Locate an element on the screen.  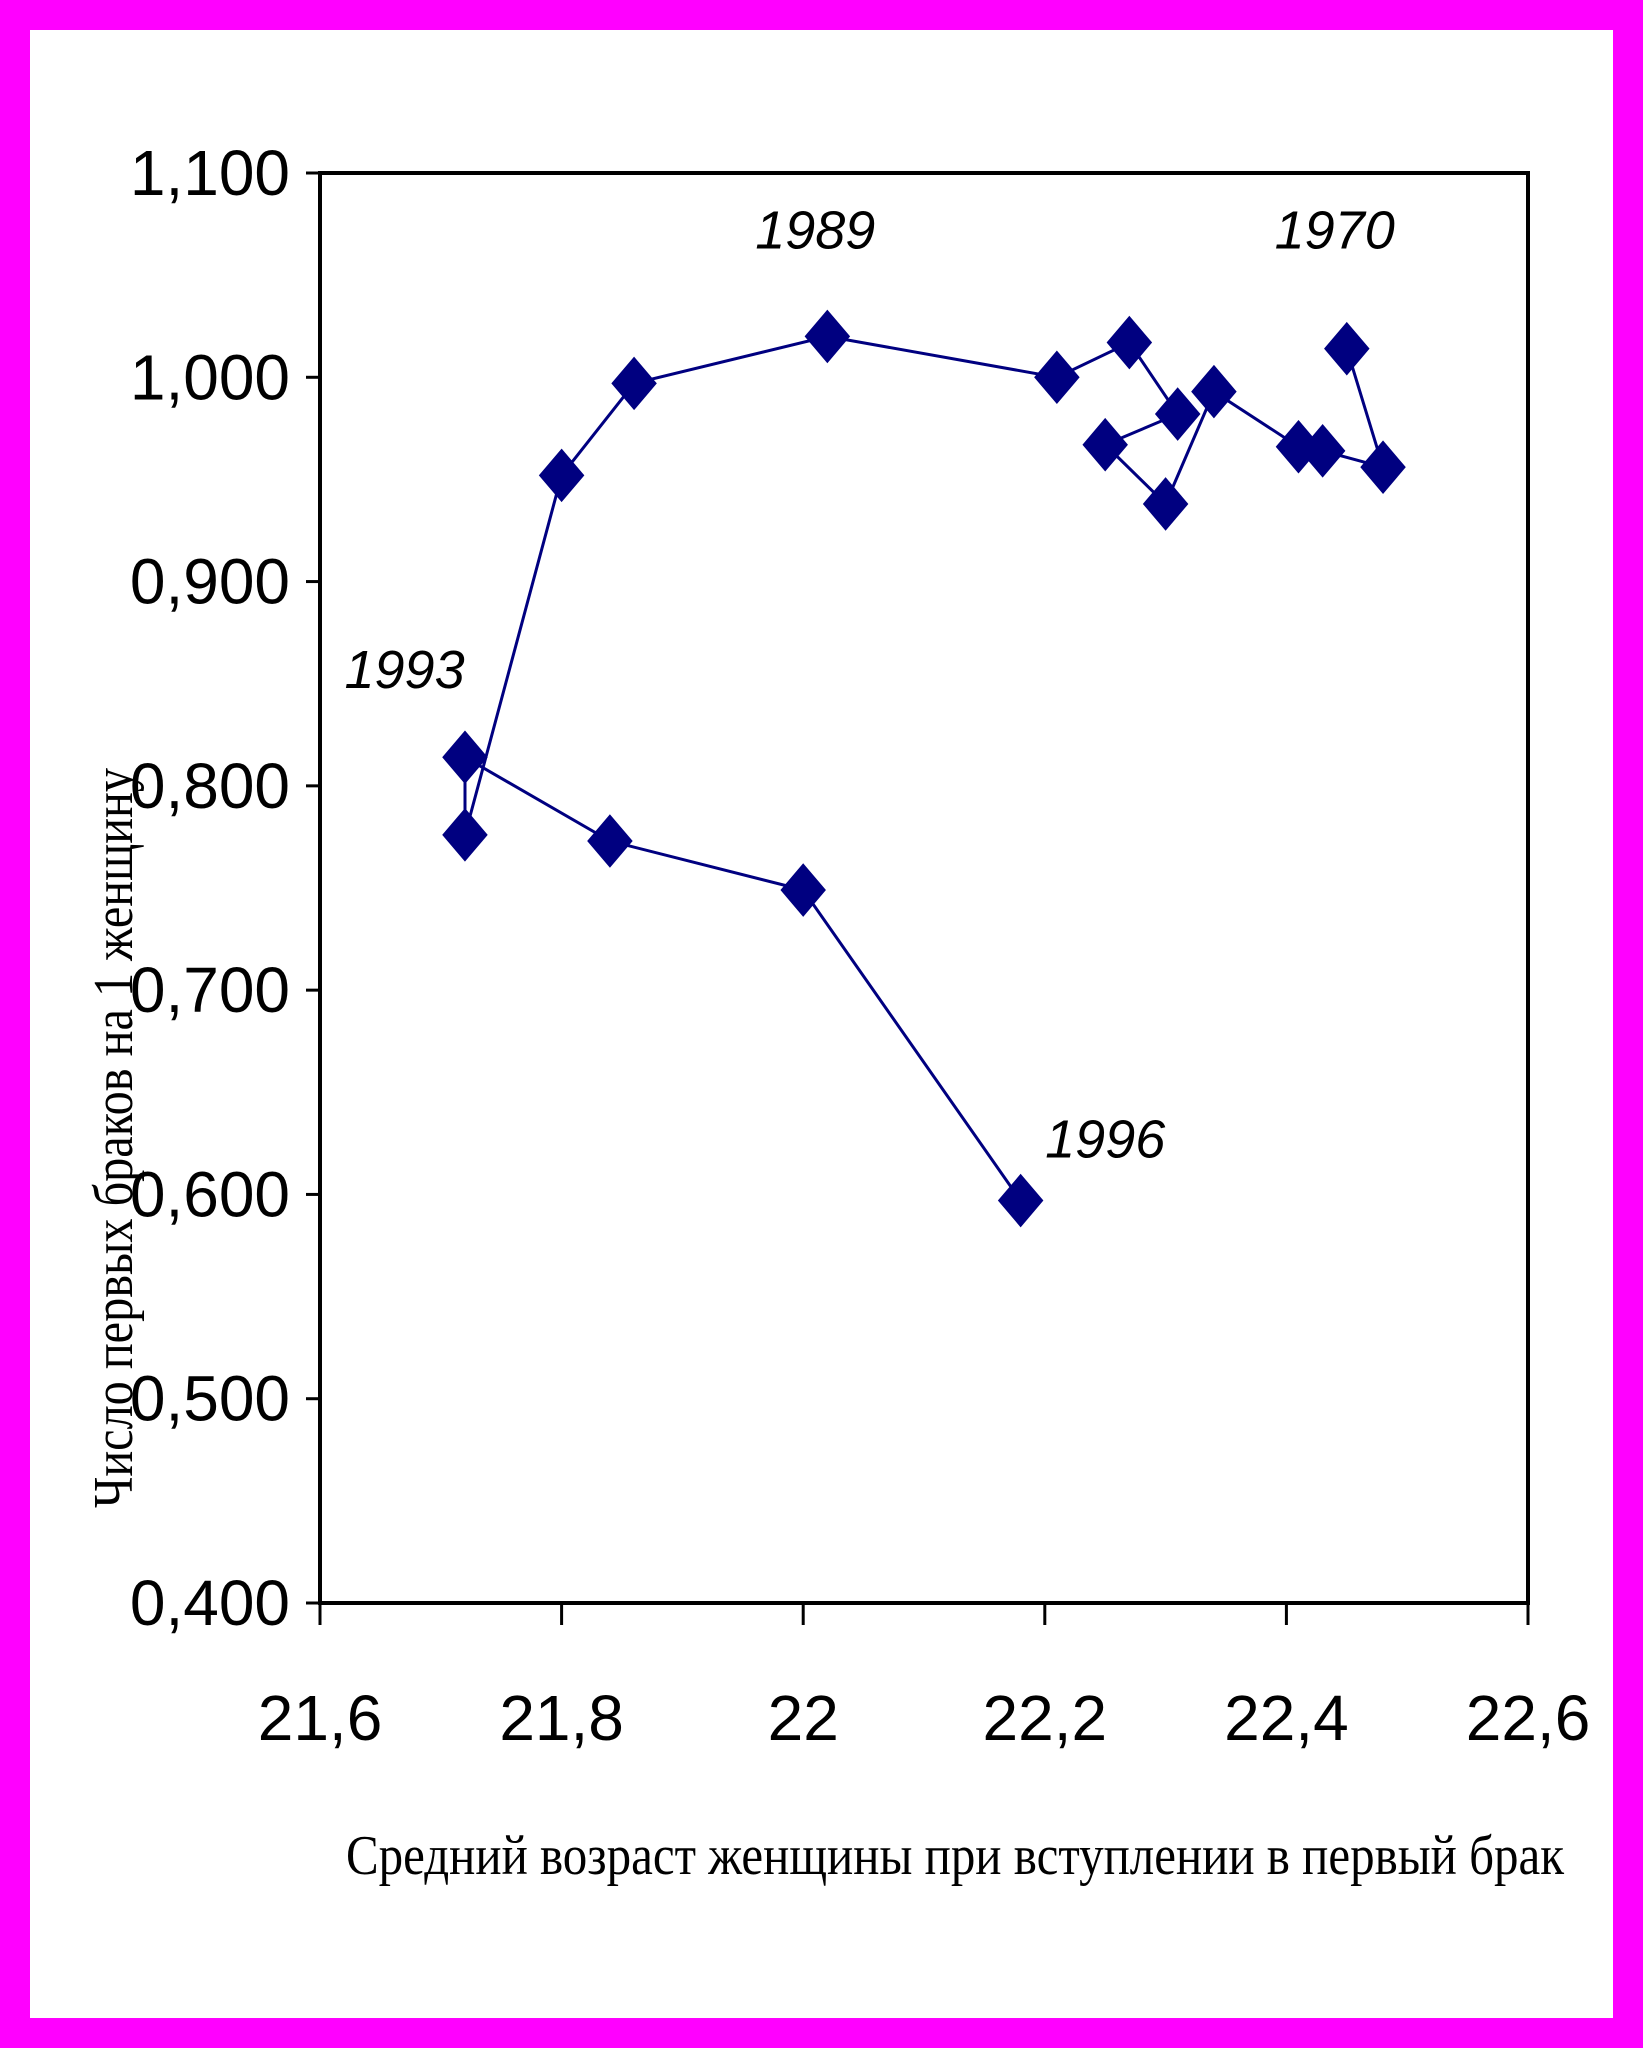
y-tick-label: 1,100 is located at coordinates (210, 173).